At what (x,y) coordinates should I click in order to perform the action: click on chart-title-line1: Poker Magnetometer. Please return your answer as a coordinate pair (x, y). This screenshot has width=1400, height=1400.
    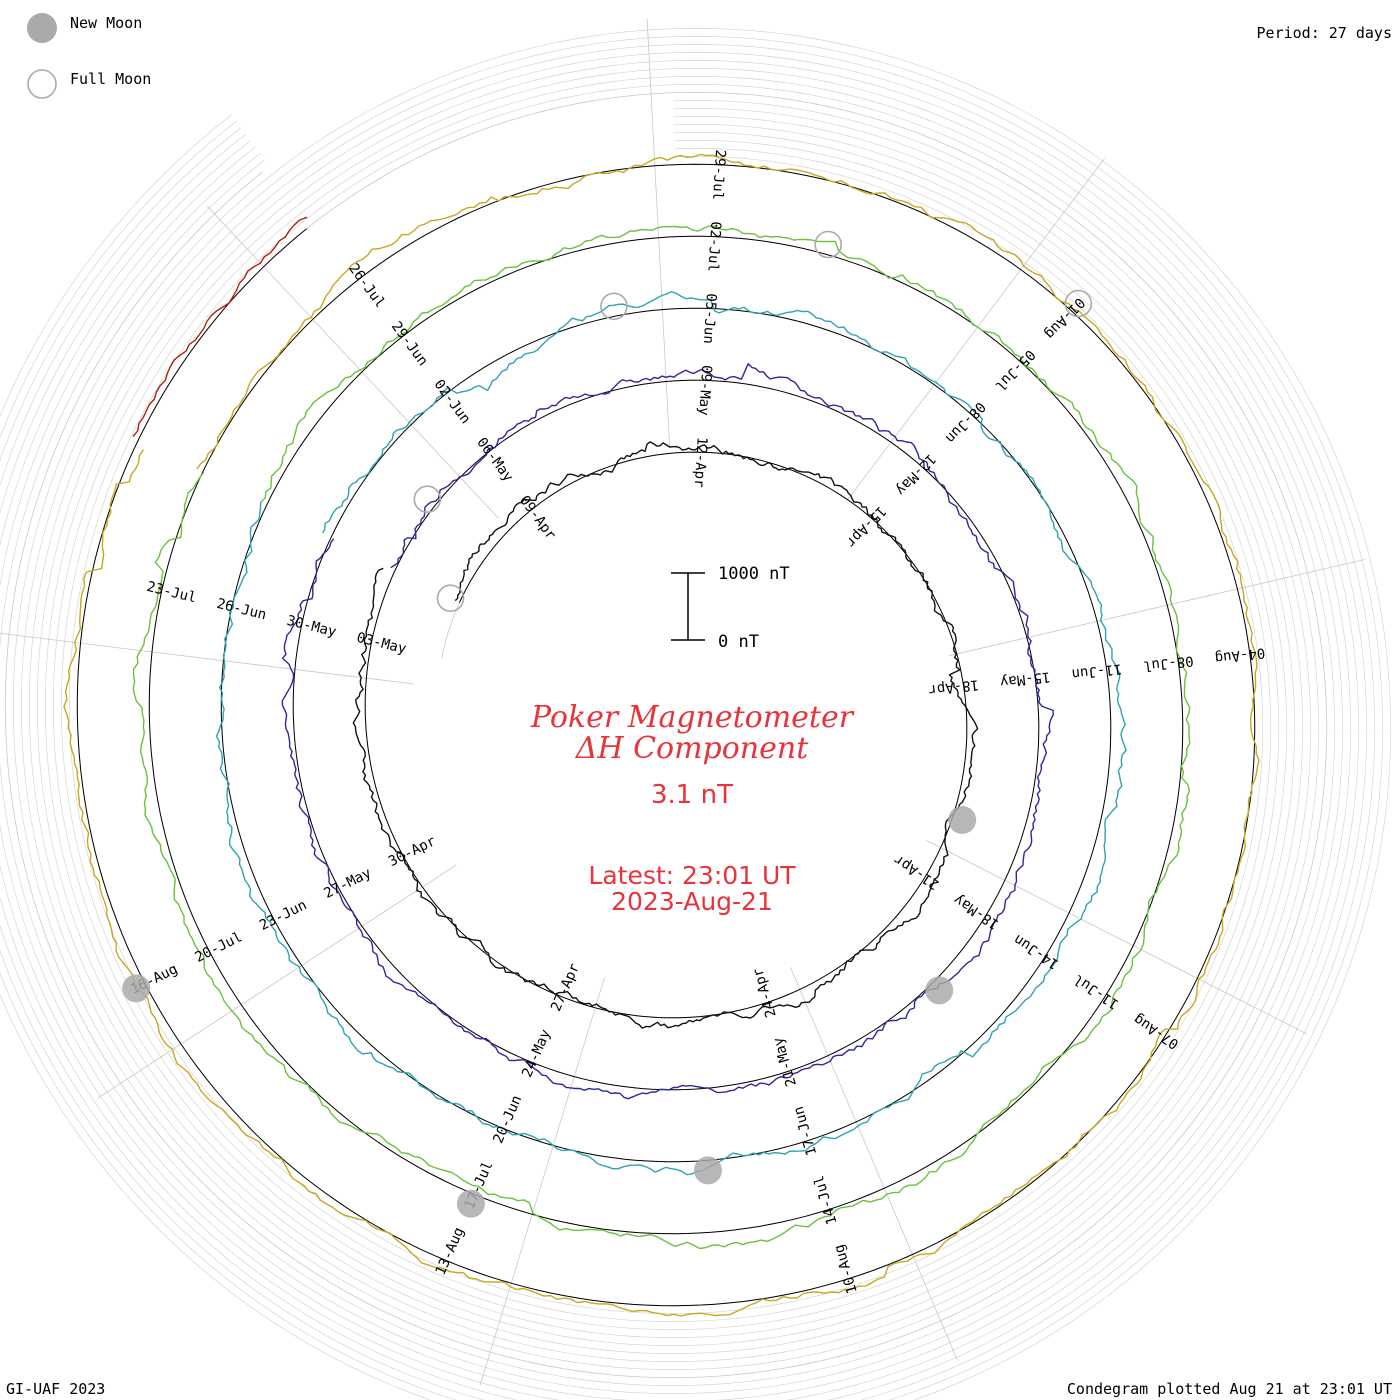
    Looking at the image, I should click on (692, 717).